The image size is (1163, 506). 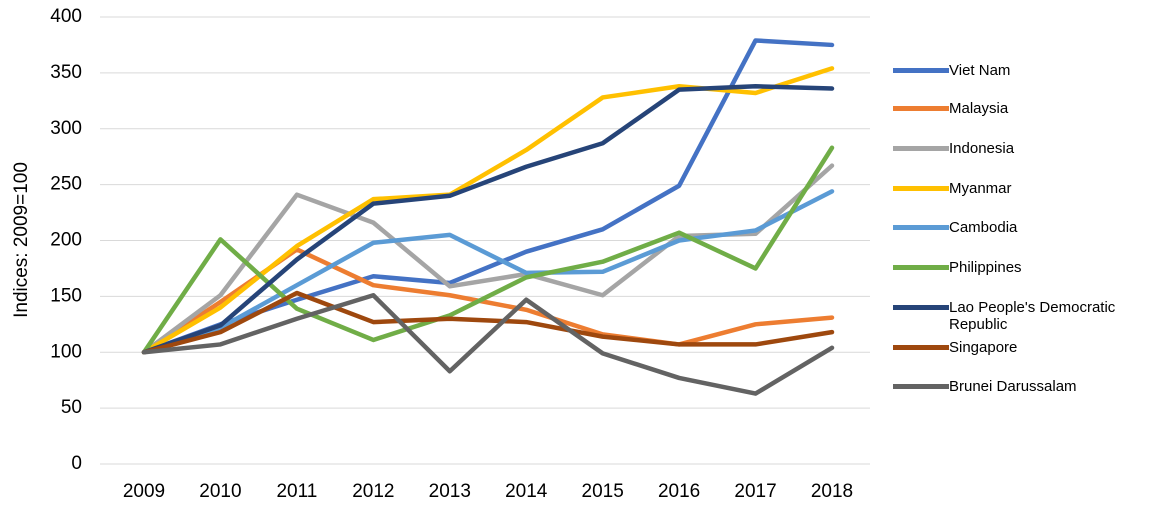 What do you see at coordinates (66, 72) in the screenshot?
I see `y-tick-label: 350` at bounding box center [66, 72].